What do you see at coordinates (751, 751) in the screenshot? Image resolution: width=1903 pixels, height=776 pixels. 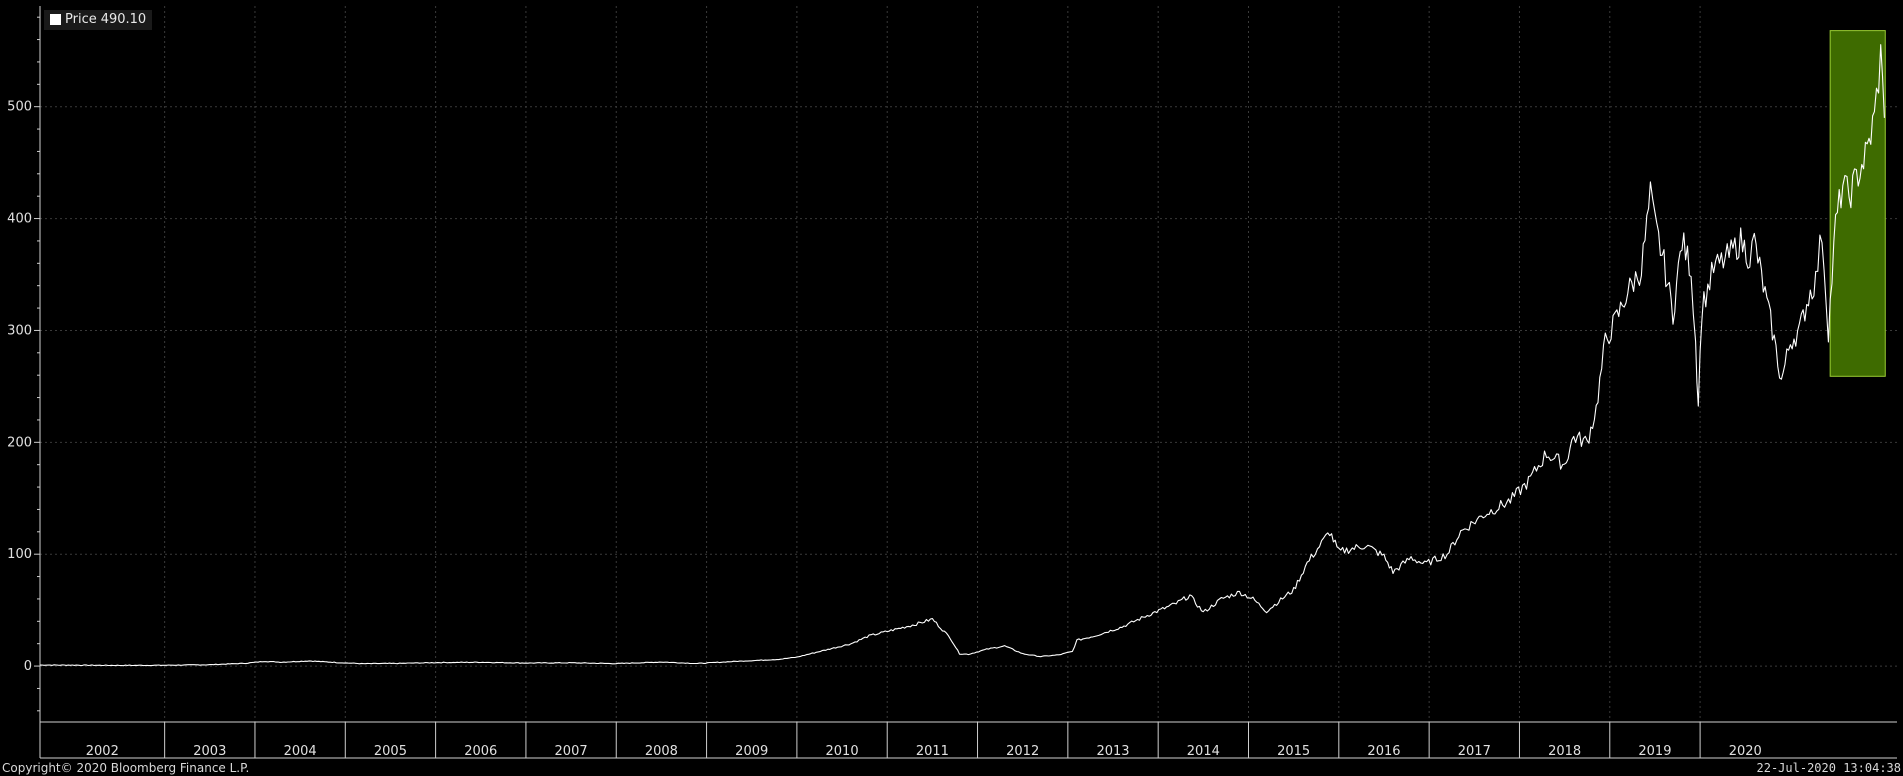 I see `x-tick-label: 2009` at bounding box center [751, 751].